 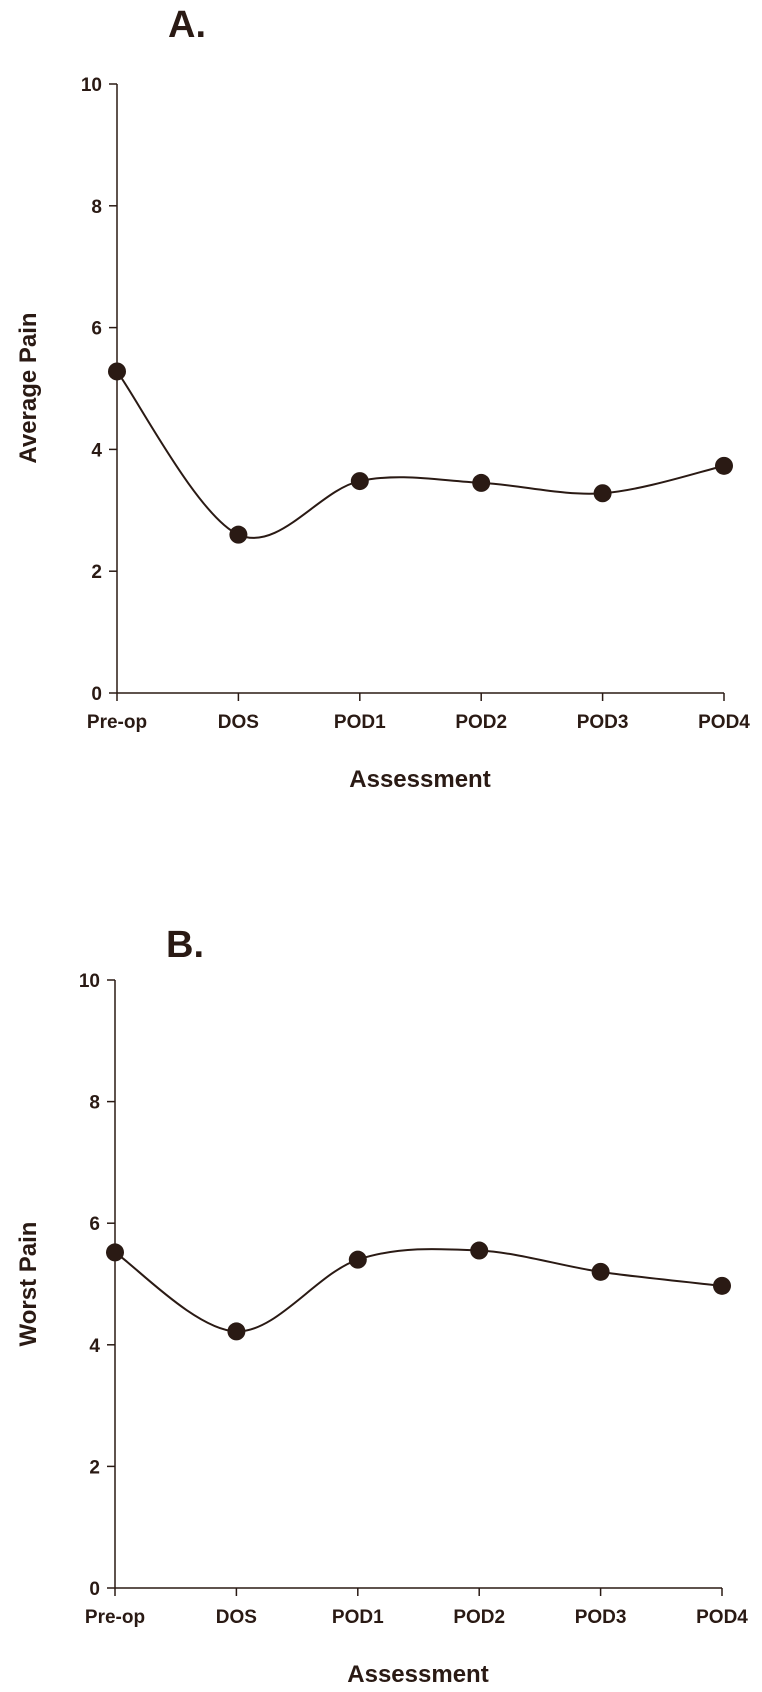 What do you see at coordinates (96, 572) in the screenshot?
I see `y-tick-label-a: 2` at bounding box center [96, 572].